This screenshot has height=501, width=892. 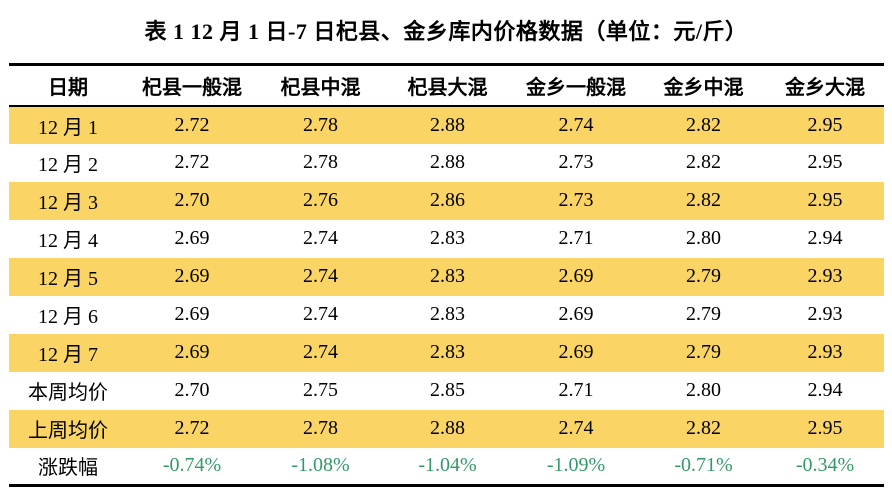 I want to click on row-label: 12 月 1, so click(x=68, y=124).